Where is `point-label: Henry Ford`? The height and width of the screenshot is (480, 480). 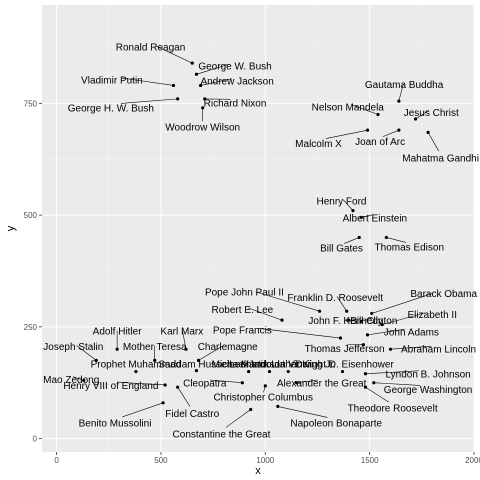
point-label: Henry Ford is located at coordinates (341, 202).